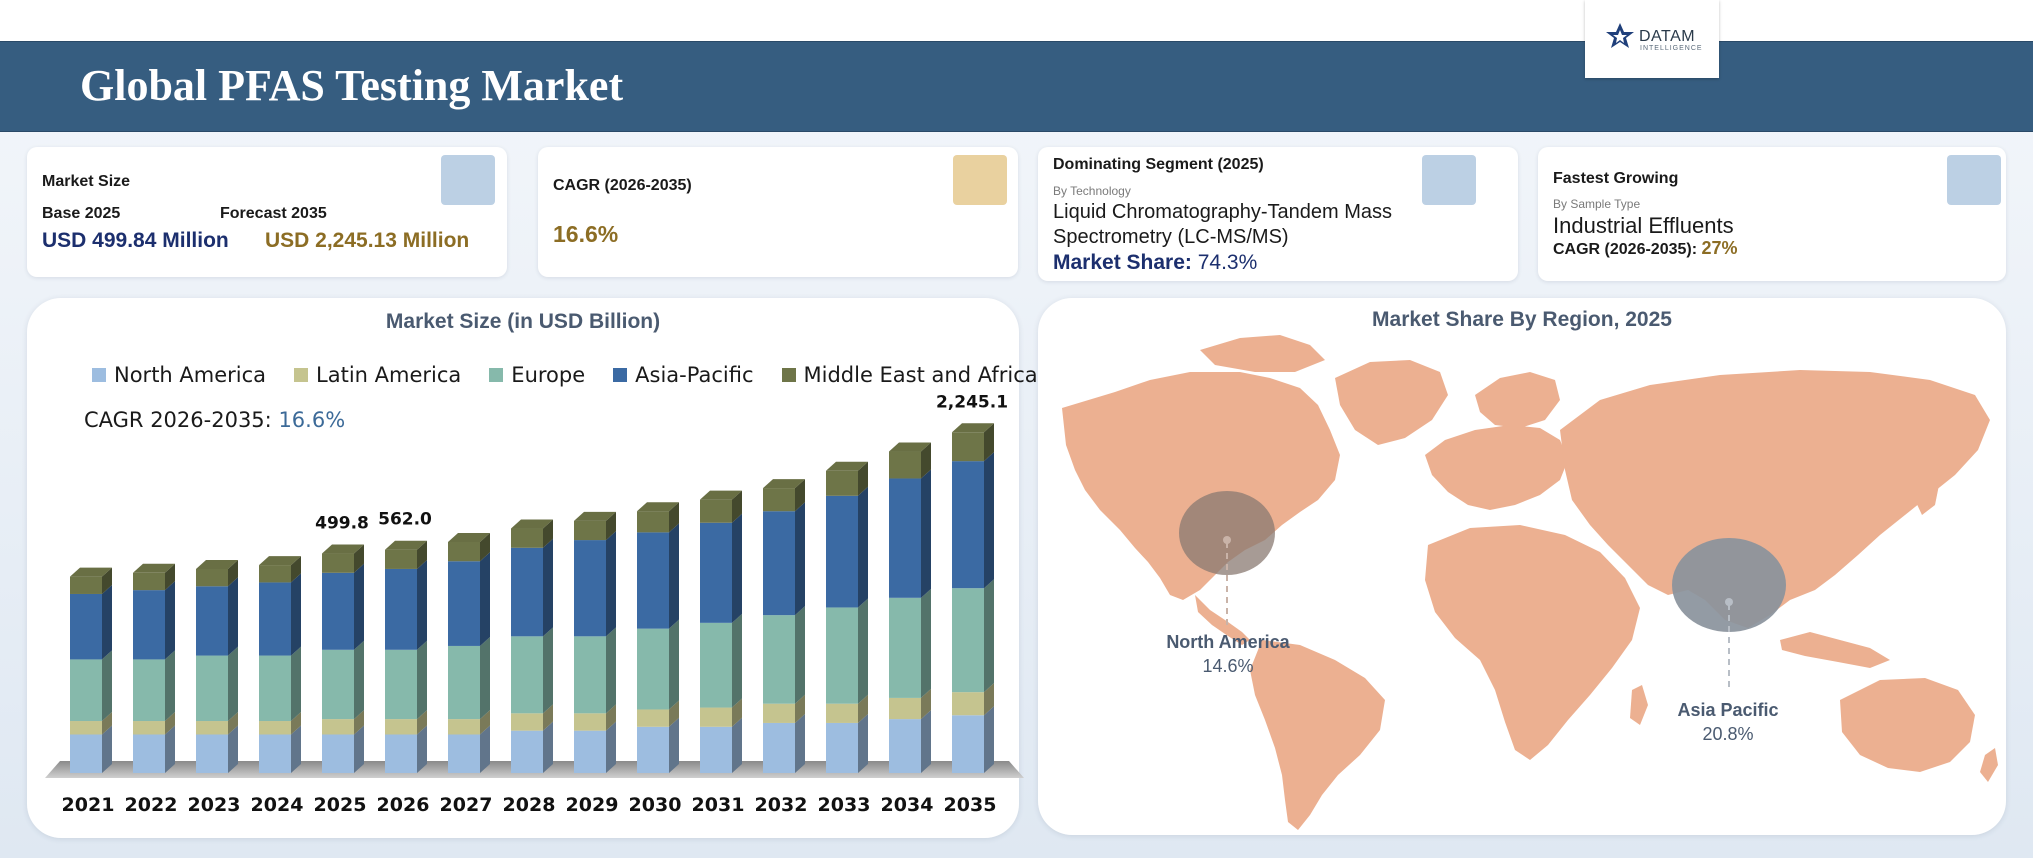 Image resolution: width=2033 pixels, height=858 pixels. Describe the element at coordinates (277, 805) in the screenshot. I see `x-tick-label: 2024` at that location.